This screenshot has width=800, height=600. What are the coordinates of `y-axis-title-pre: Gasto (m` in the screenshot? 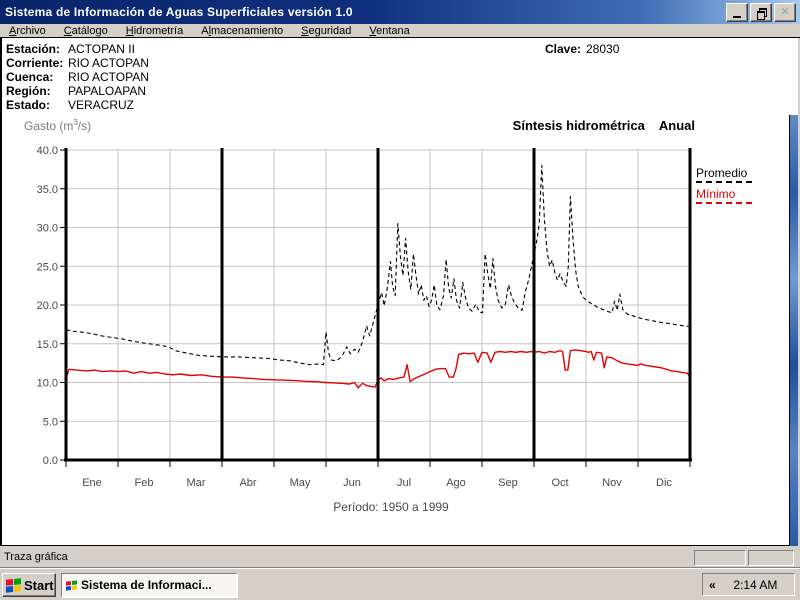 It's located at (49, 126).